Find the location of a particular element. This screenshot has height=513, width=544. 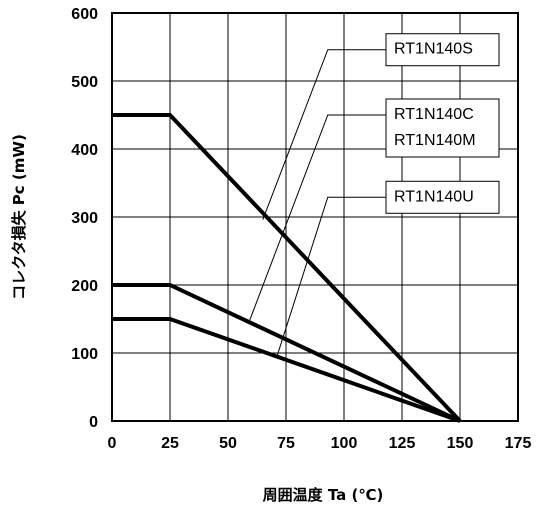

x-tick-label: 25 is located at coordinates (170, 443).